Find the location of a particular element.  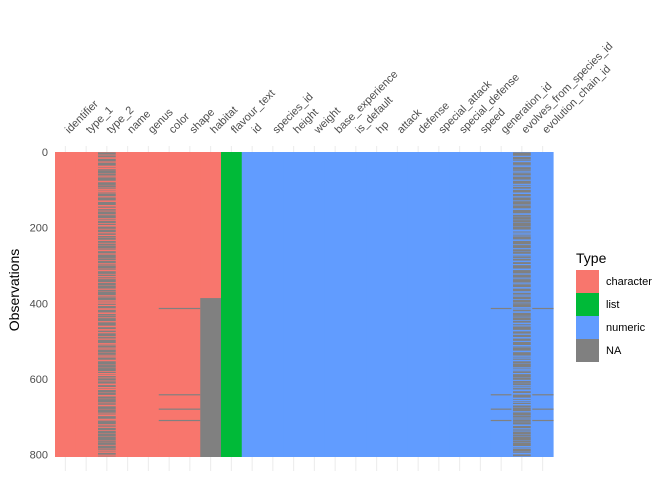

column-attack is located at coordinates (398, 304).